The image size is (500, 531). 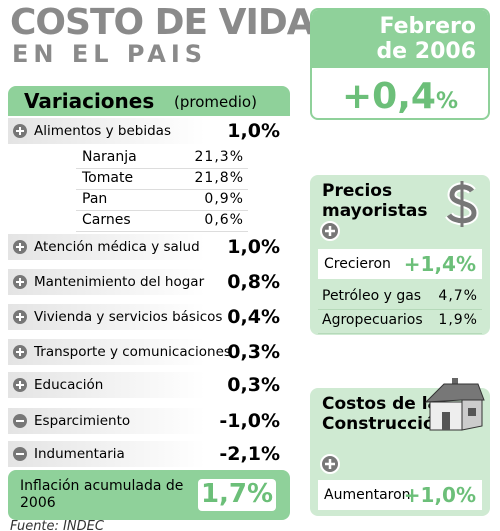 What do you see at coordinates (79, 454) in the screenshot?
I see `item-label: Indumentaria` at bounding box center [79, 454].